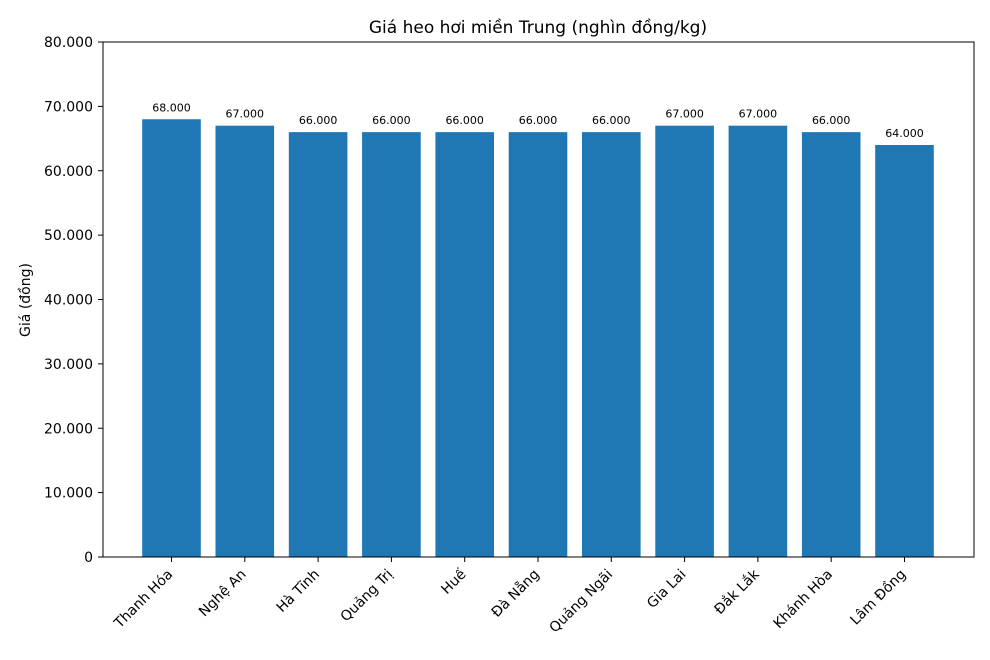 Image resolution: width=990 pixels, height=660 pixels. Describe the element at coordinates (88, 558) in the screenshot. I see `y-tick-label: 0` at that location.